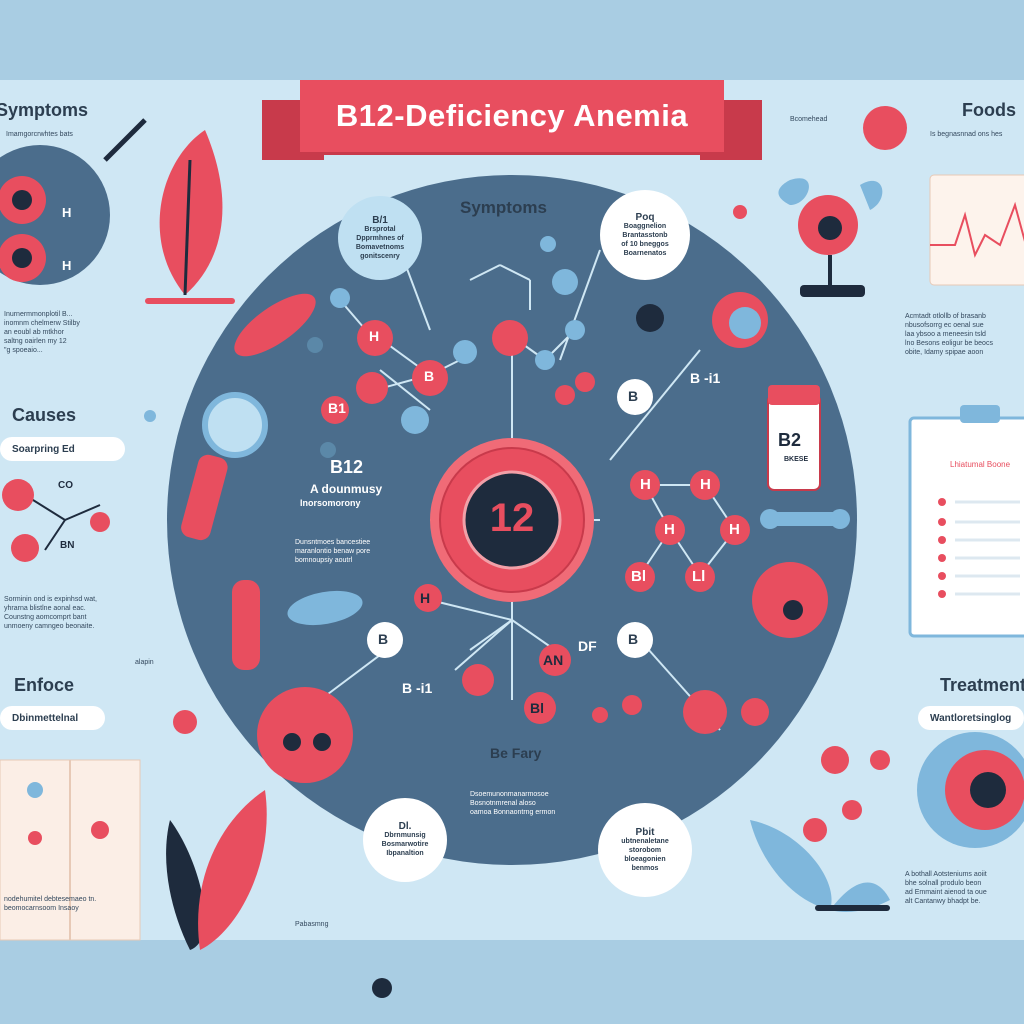 The height and width of the screenshot is (1024, 1024). Describe the element at coordinates (633, 396) in the screenshot. I see `atom-label-b-2: B` at that location.